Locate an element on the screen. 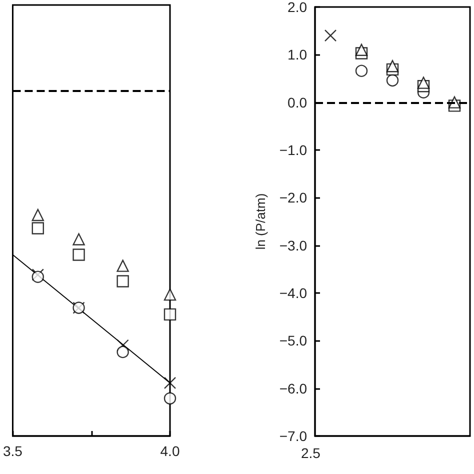 Image resolution: width=474 pixels, height=474 pixels. x-tick-label: 4.0 is located at coordinates (170, 451).